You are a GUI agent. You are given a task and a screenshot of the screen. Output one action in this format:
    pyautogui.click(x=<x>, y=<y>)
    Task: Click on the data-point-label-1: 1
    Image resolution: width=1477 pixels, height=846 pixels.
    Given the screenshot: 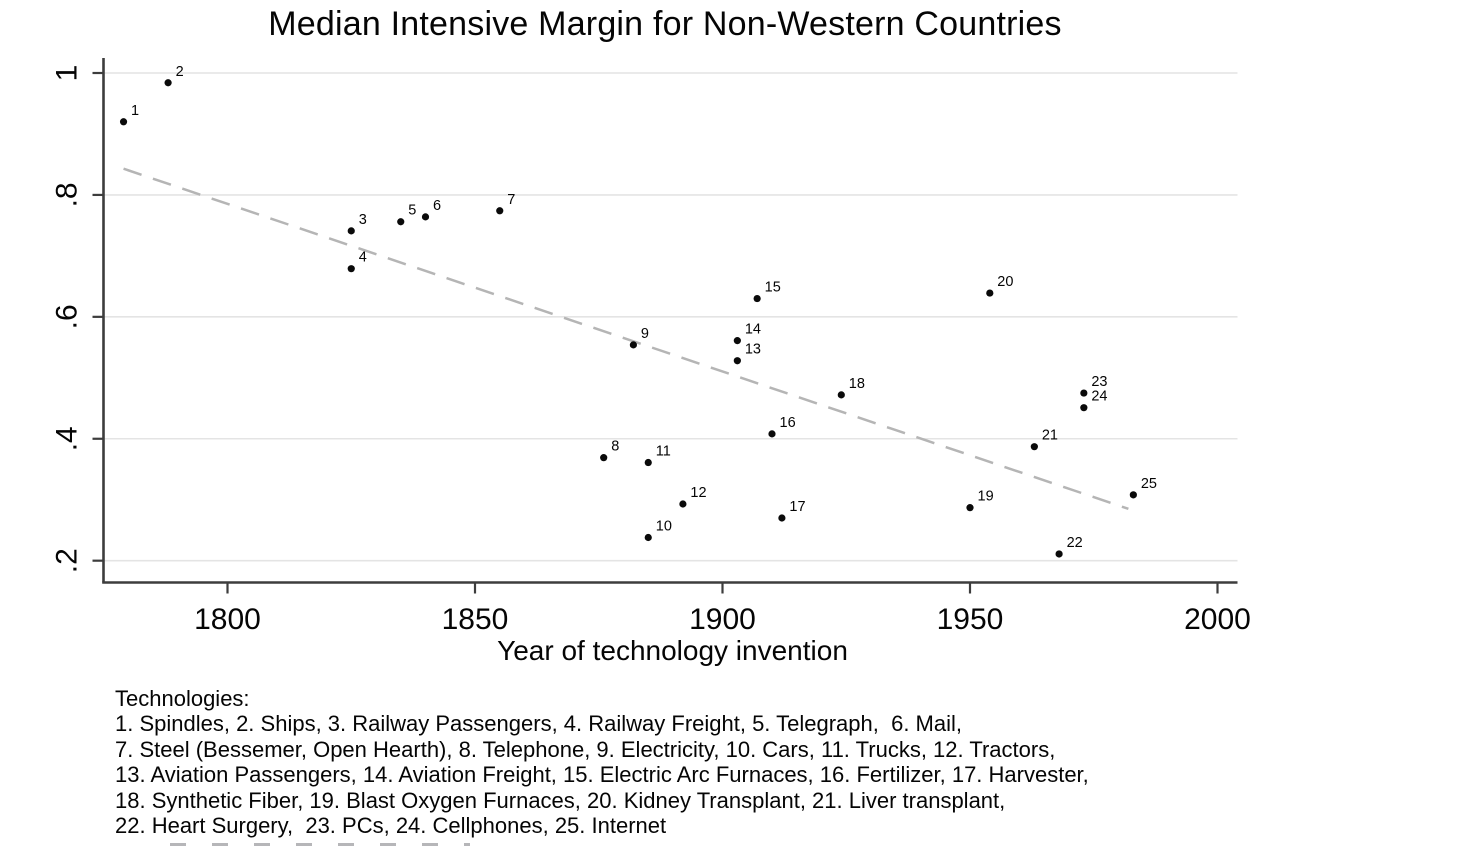 What is the action you would take?
    pyautogui.click(x=135, y=111)
    